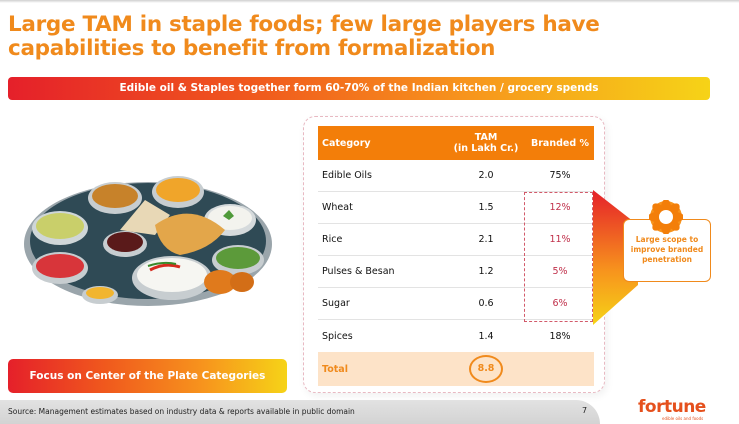 The height and width of the screenshot is (424, 739). I want to click on header-tam: TAM (in Lakh Cr.), so click(486, 143).